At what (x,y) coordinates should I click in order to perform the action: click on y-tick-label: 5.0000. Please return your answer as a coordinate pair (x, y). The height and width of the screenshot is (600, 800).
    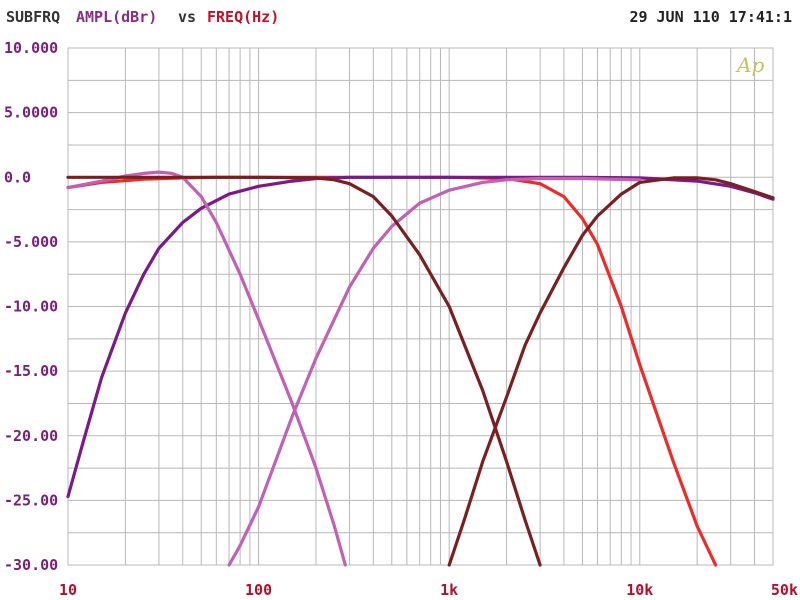
    Looking at the image, I should click on (31, 113).